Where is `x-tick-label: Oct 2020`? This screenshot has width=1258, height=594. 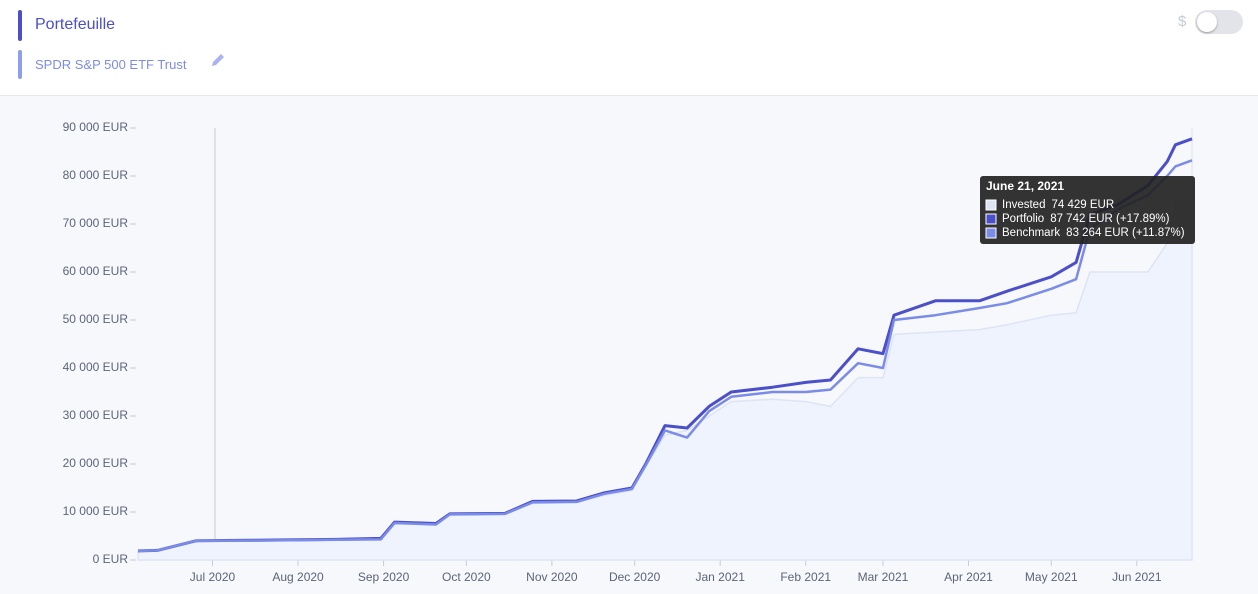
x-tick-label: Oct 2020 is located at coordinates (466, 577).